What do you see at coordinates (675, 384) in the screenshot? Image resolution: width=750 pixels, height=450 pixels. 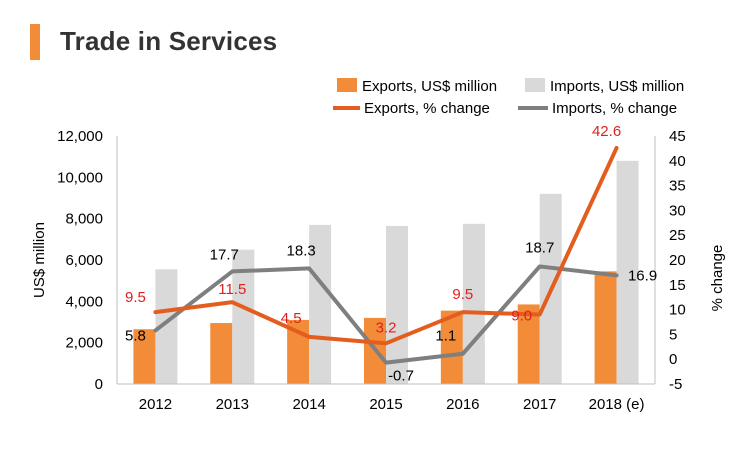 I see `y2-tick-label: -5` at bounding box center [675, 384].